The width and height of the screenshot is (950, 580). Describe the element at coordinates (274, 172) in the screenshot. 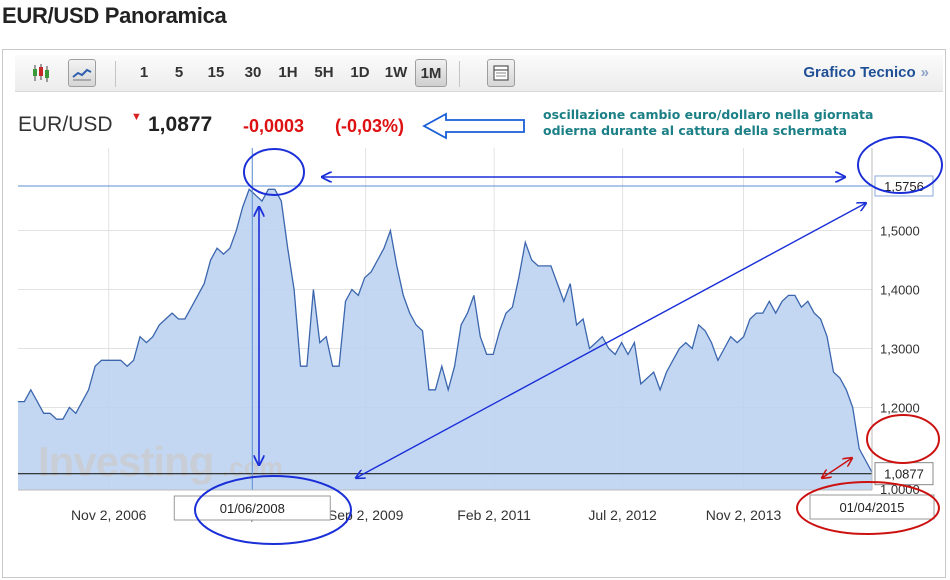

I see `peak-circle` at that location.